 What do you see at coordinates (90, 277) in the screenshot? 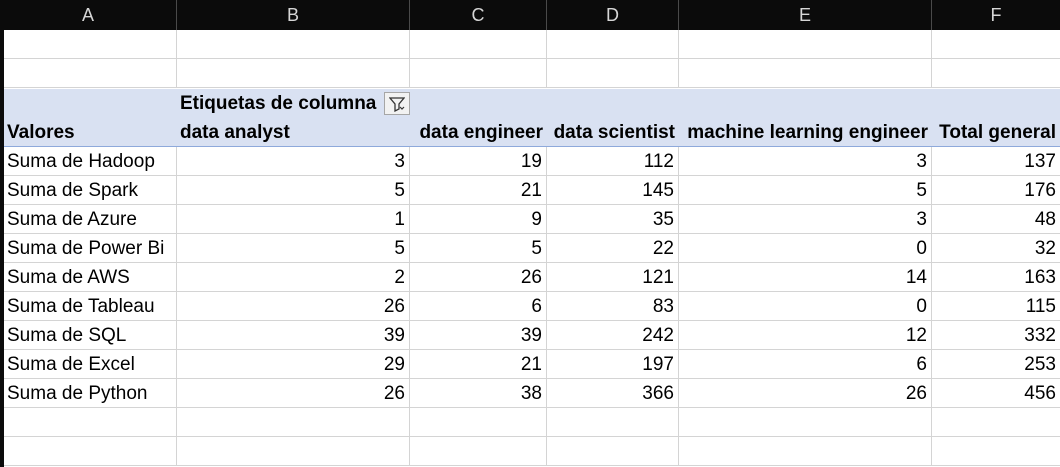
I see `row-label-cell: Suma de AWS` at bounding box center [90, 277].